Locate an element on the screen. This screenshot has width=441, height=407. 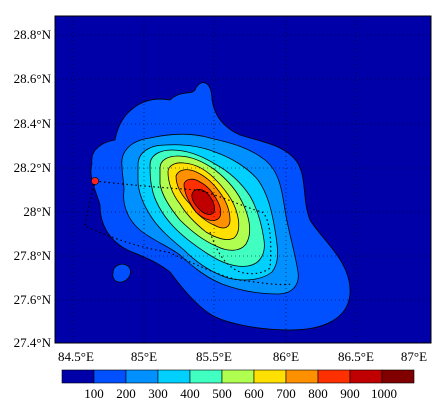
colorbar-label: 600 is located at coordinates (254, 393).